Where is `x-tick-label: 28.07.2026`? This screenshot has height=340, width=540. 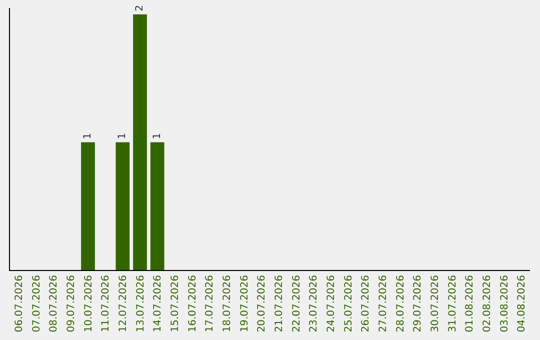
x-tick-label: 28.07.2026 is located at coordinates (400, 303).